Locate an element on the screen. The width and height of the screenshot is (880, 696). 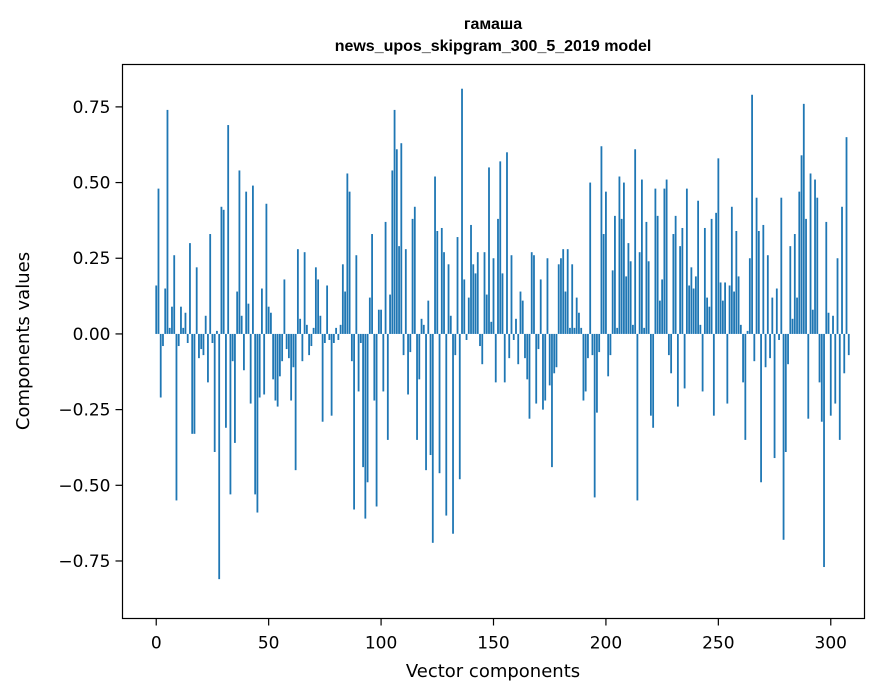
y-tick-label: −0.75 is located at coordinates (84, 562).